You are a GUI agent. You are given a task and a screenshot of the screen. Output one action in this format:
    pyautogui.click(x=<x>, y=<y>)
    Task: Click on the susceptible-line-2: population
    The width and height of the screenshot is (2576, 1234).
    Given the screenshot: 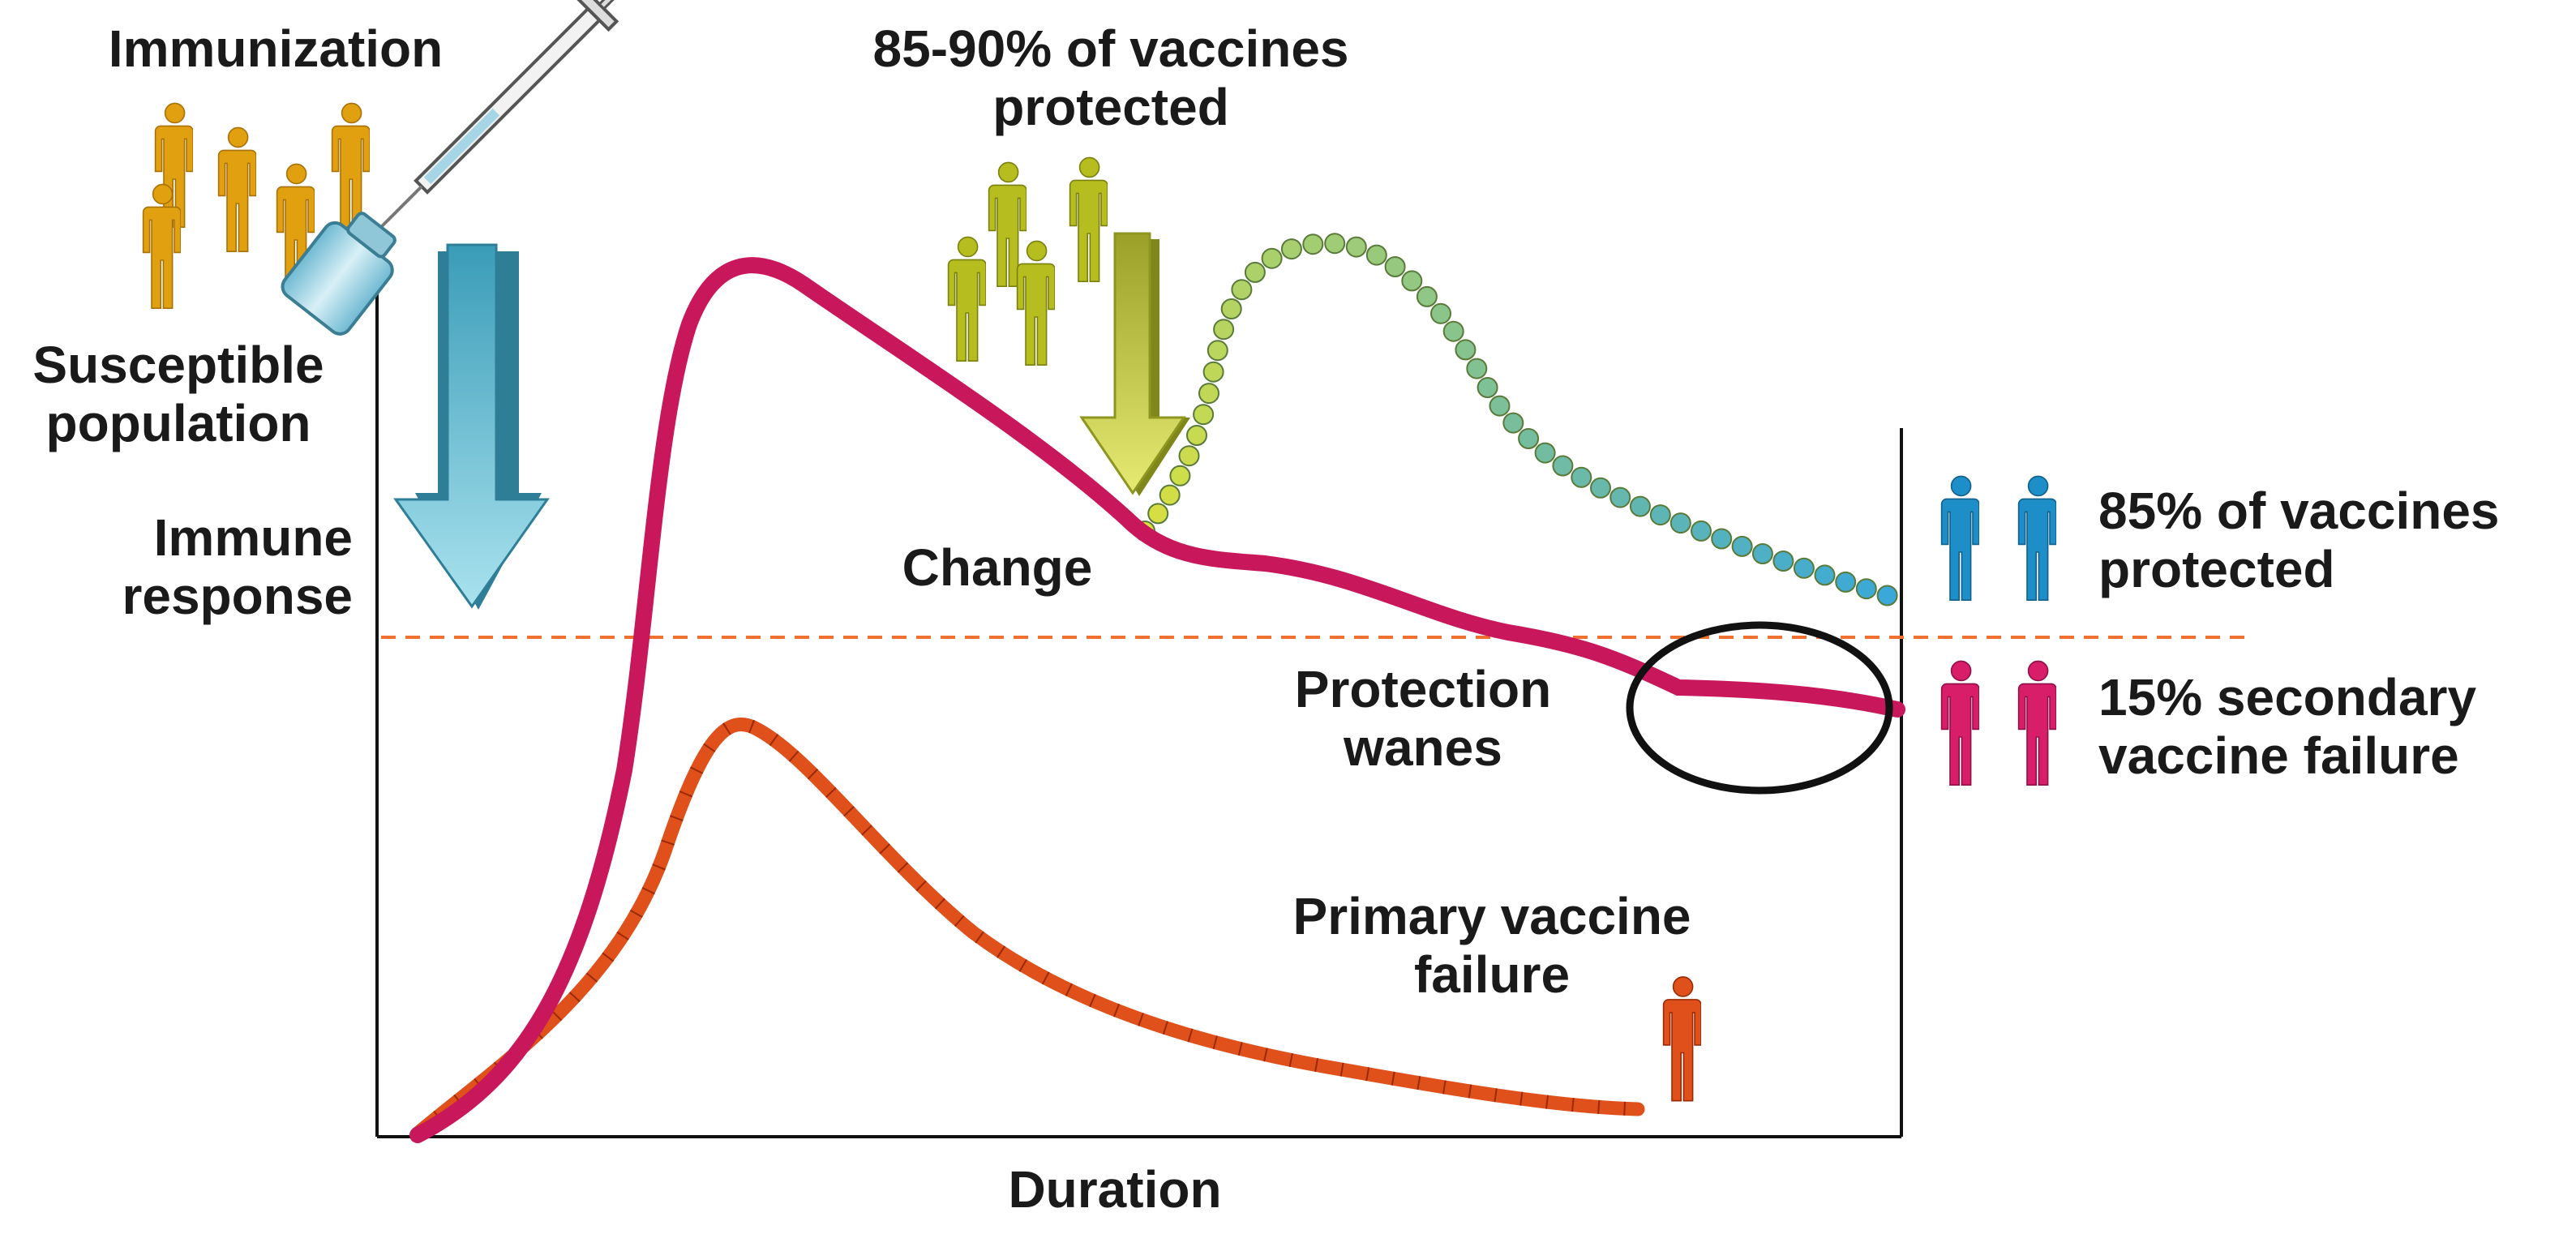 What is the action you would take?
    pyautogui.click(x=178, y=422)
    